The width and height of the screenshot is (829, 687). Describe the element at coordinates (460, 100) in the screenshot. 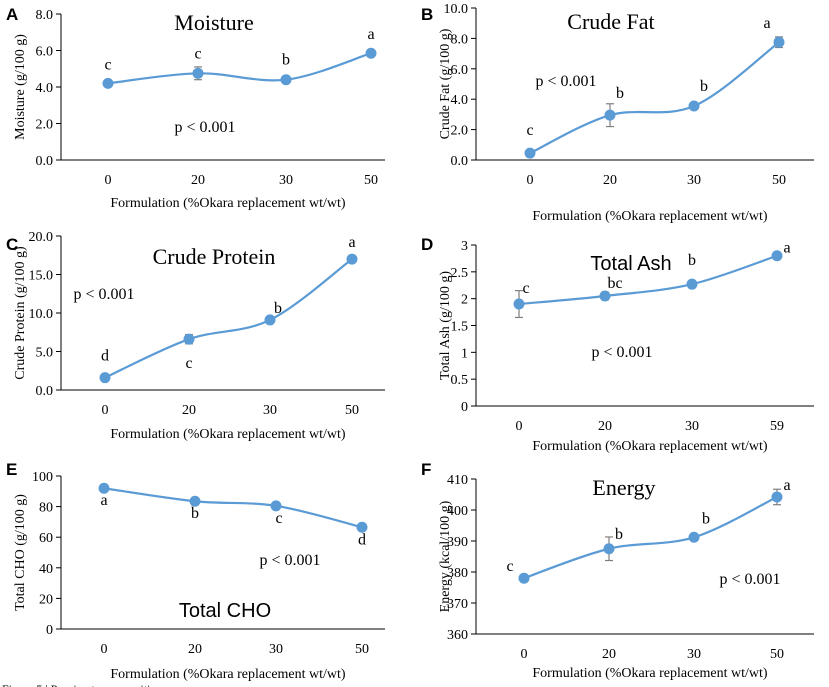

I see `y-tick-label: 4.0` at that location.